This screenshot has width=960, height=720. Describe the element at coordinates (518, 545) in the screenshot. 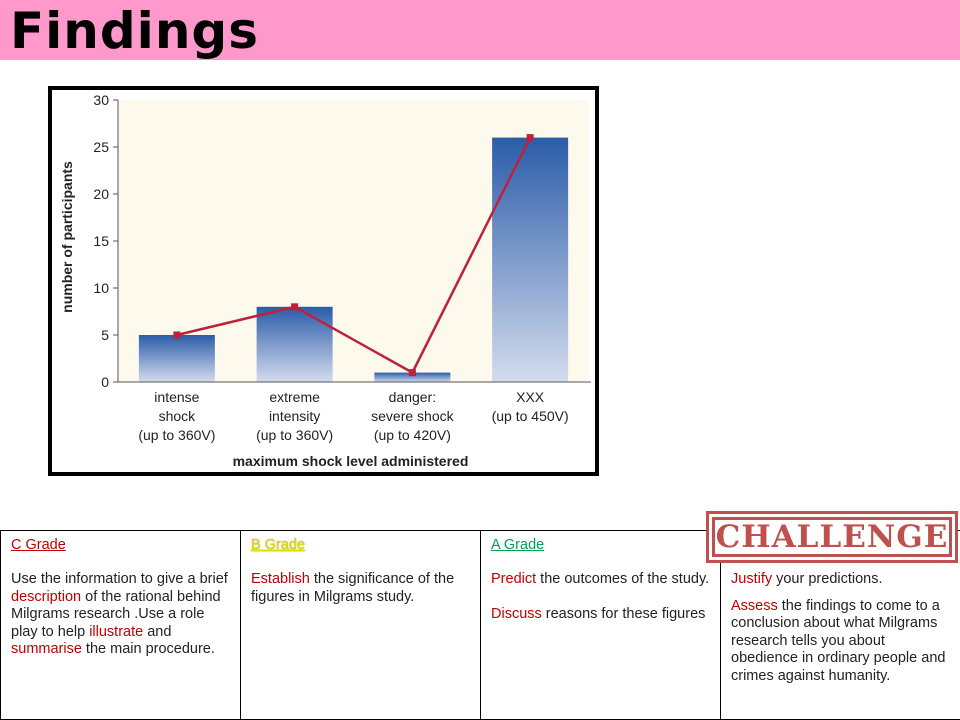

I see `a-grade-heading: A Grade` at that location.